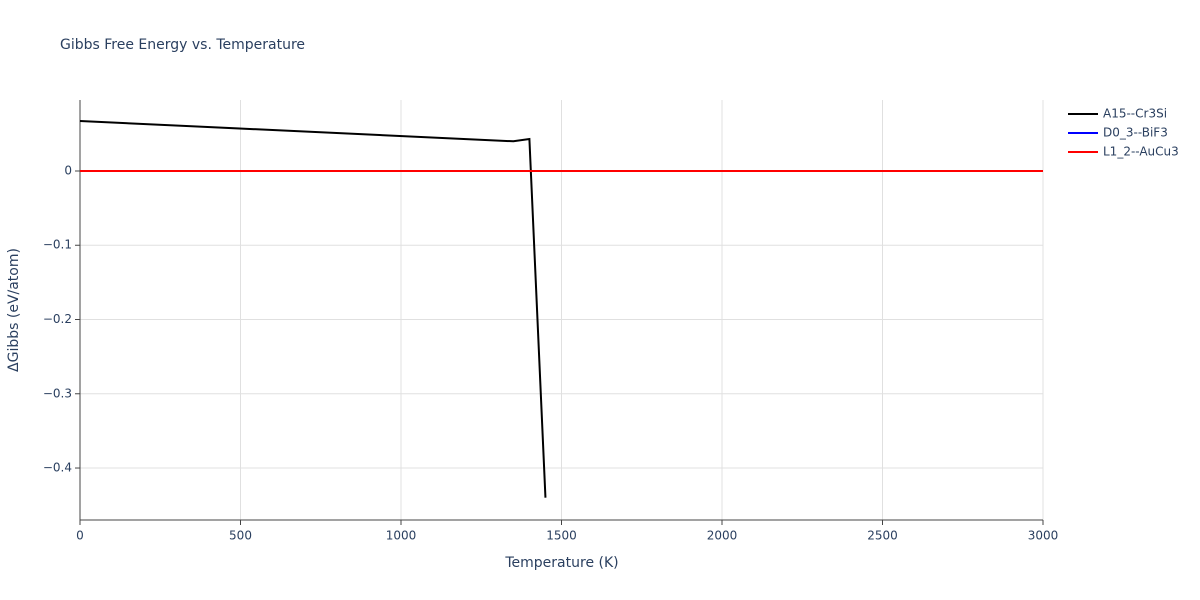 This screenshot has height=600, width=1200. What do you see at coordinates (240, 536) in the screenshot?
I see `x-tick-label: 500` at bounding box center [240, 536].